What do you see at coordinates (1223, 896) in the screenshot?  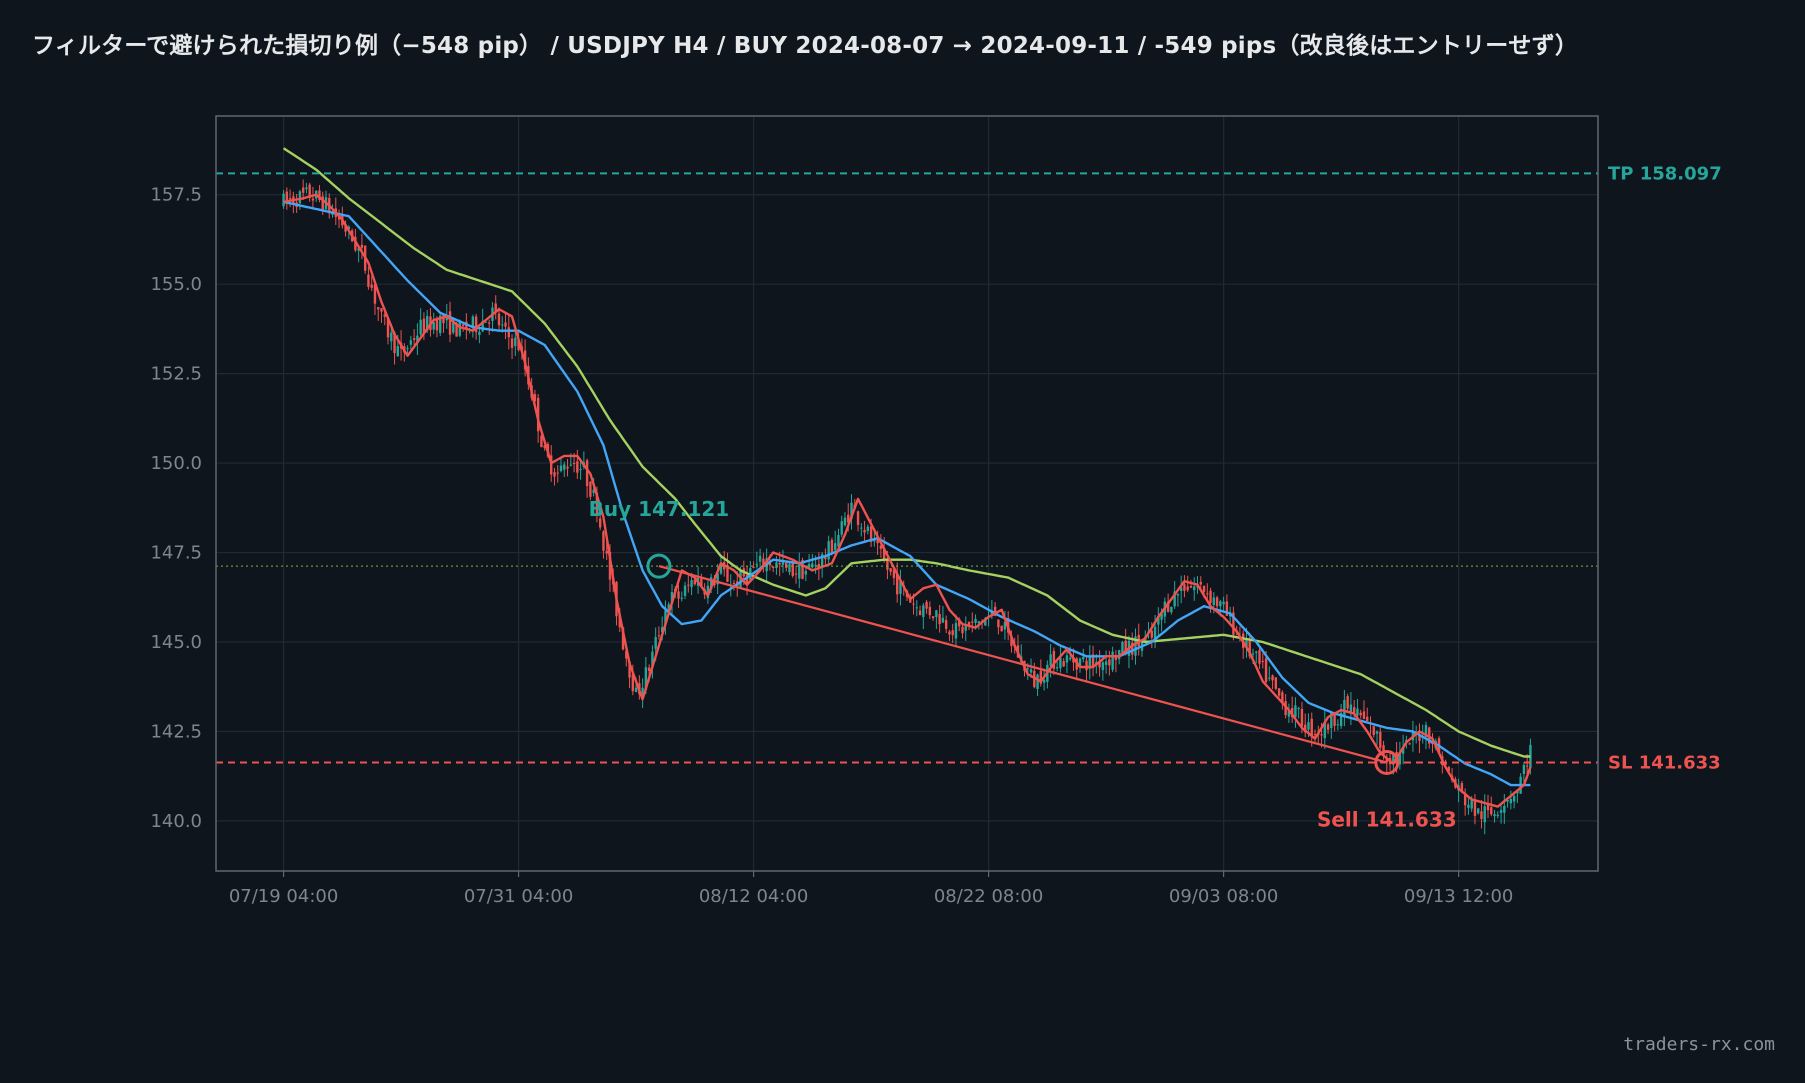 I see `x-tick-label: 09/03 08:00` at bounding box center [1223, 896].